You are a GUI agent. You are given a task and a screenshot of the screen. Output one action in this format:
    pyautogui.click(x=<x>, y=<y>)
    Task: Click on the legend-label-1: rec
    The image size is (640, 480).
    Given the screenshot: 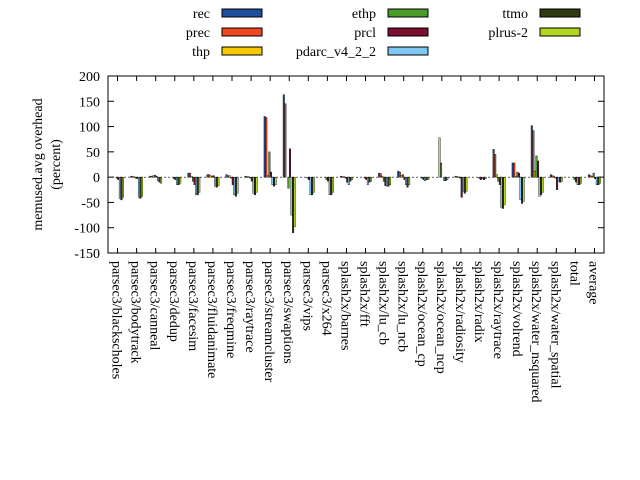 What is the action you would take?
    pyautogui.click(x=201, y=14)
    